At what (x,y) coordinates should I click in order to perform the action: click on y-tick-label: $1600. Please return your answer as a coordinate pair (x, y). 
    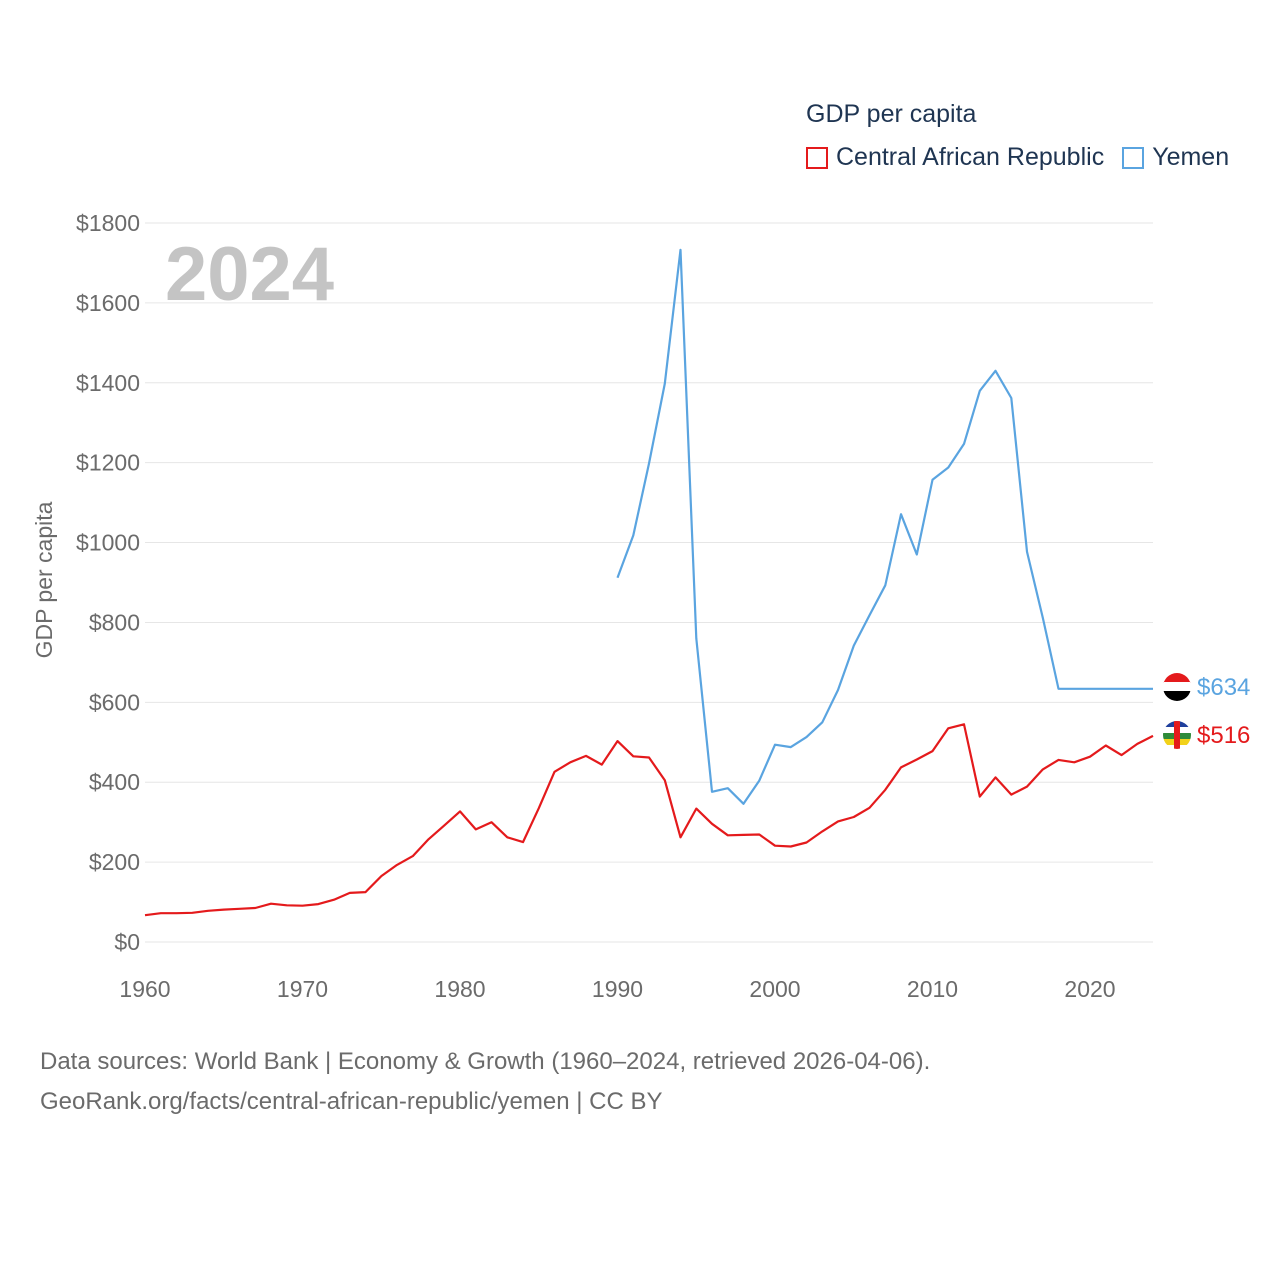
    Looking at the image, I should click on (108, 303).